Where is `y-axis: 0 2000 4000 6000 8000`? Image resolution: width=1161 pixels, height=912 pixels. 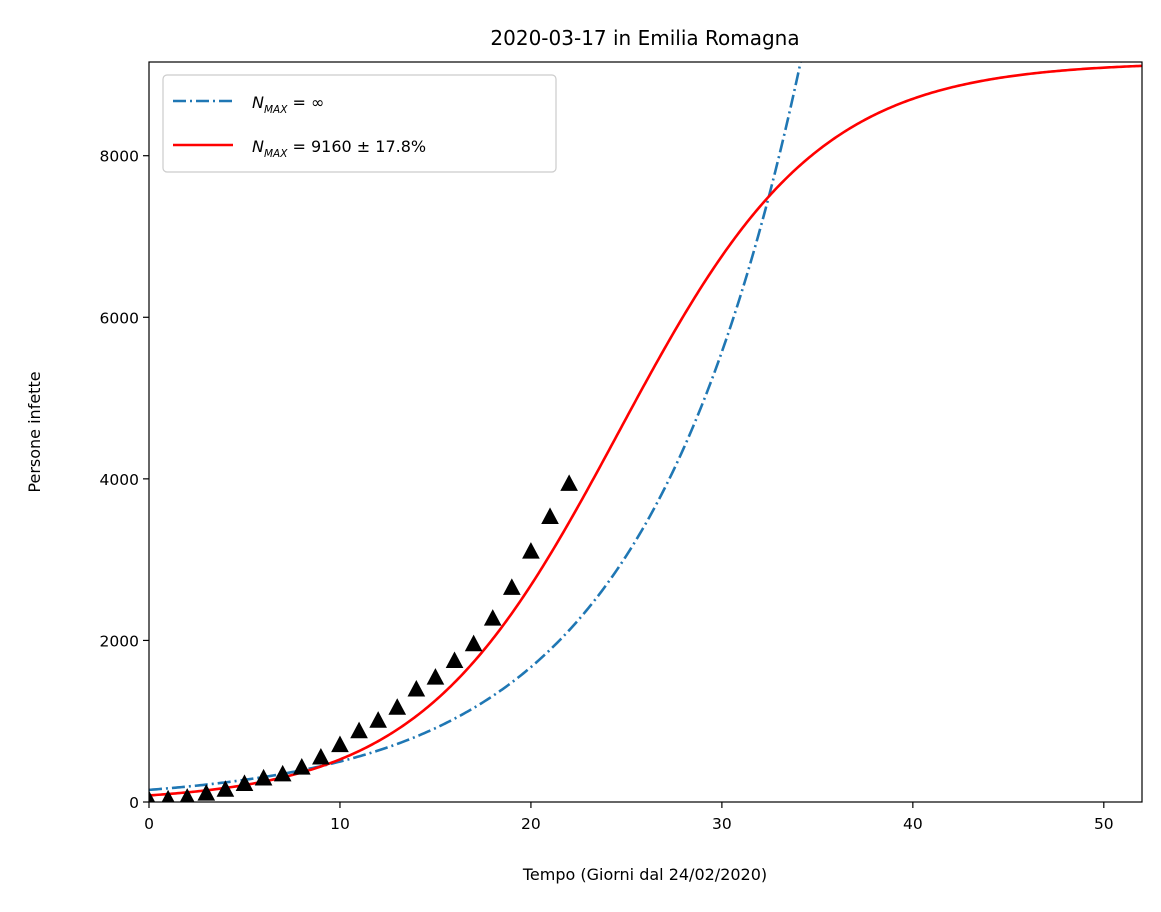 y-axis: 0 2000 4000 6000 8000 is located at coordinates (124, 480).